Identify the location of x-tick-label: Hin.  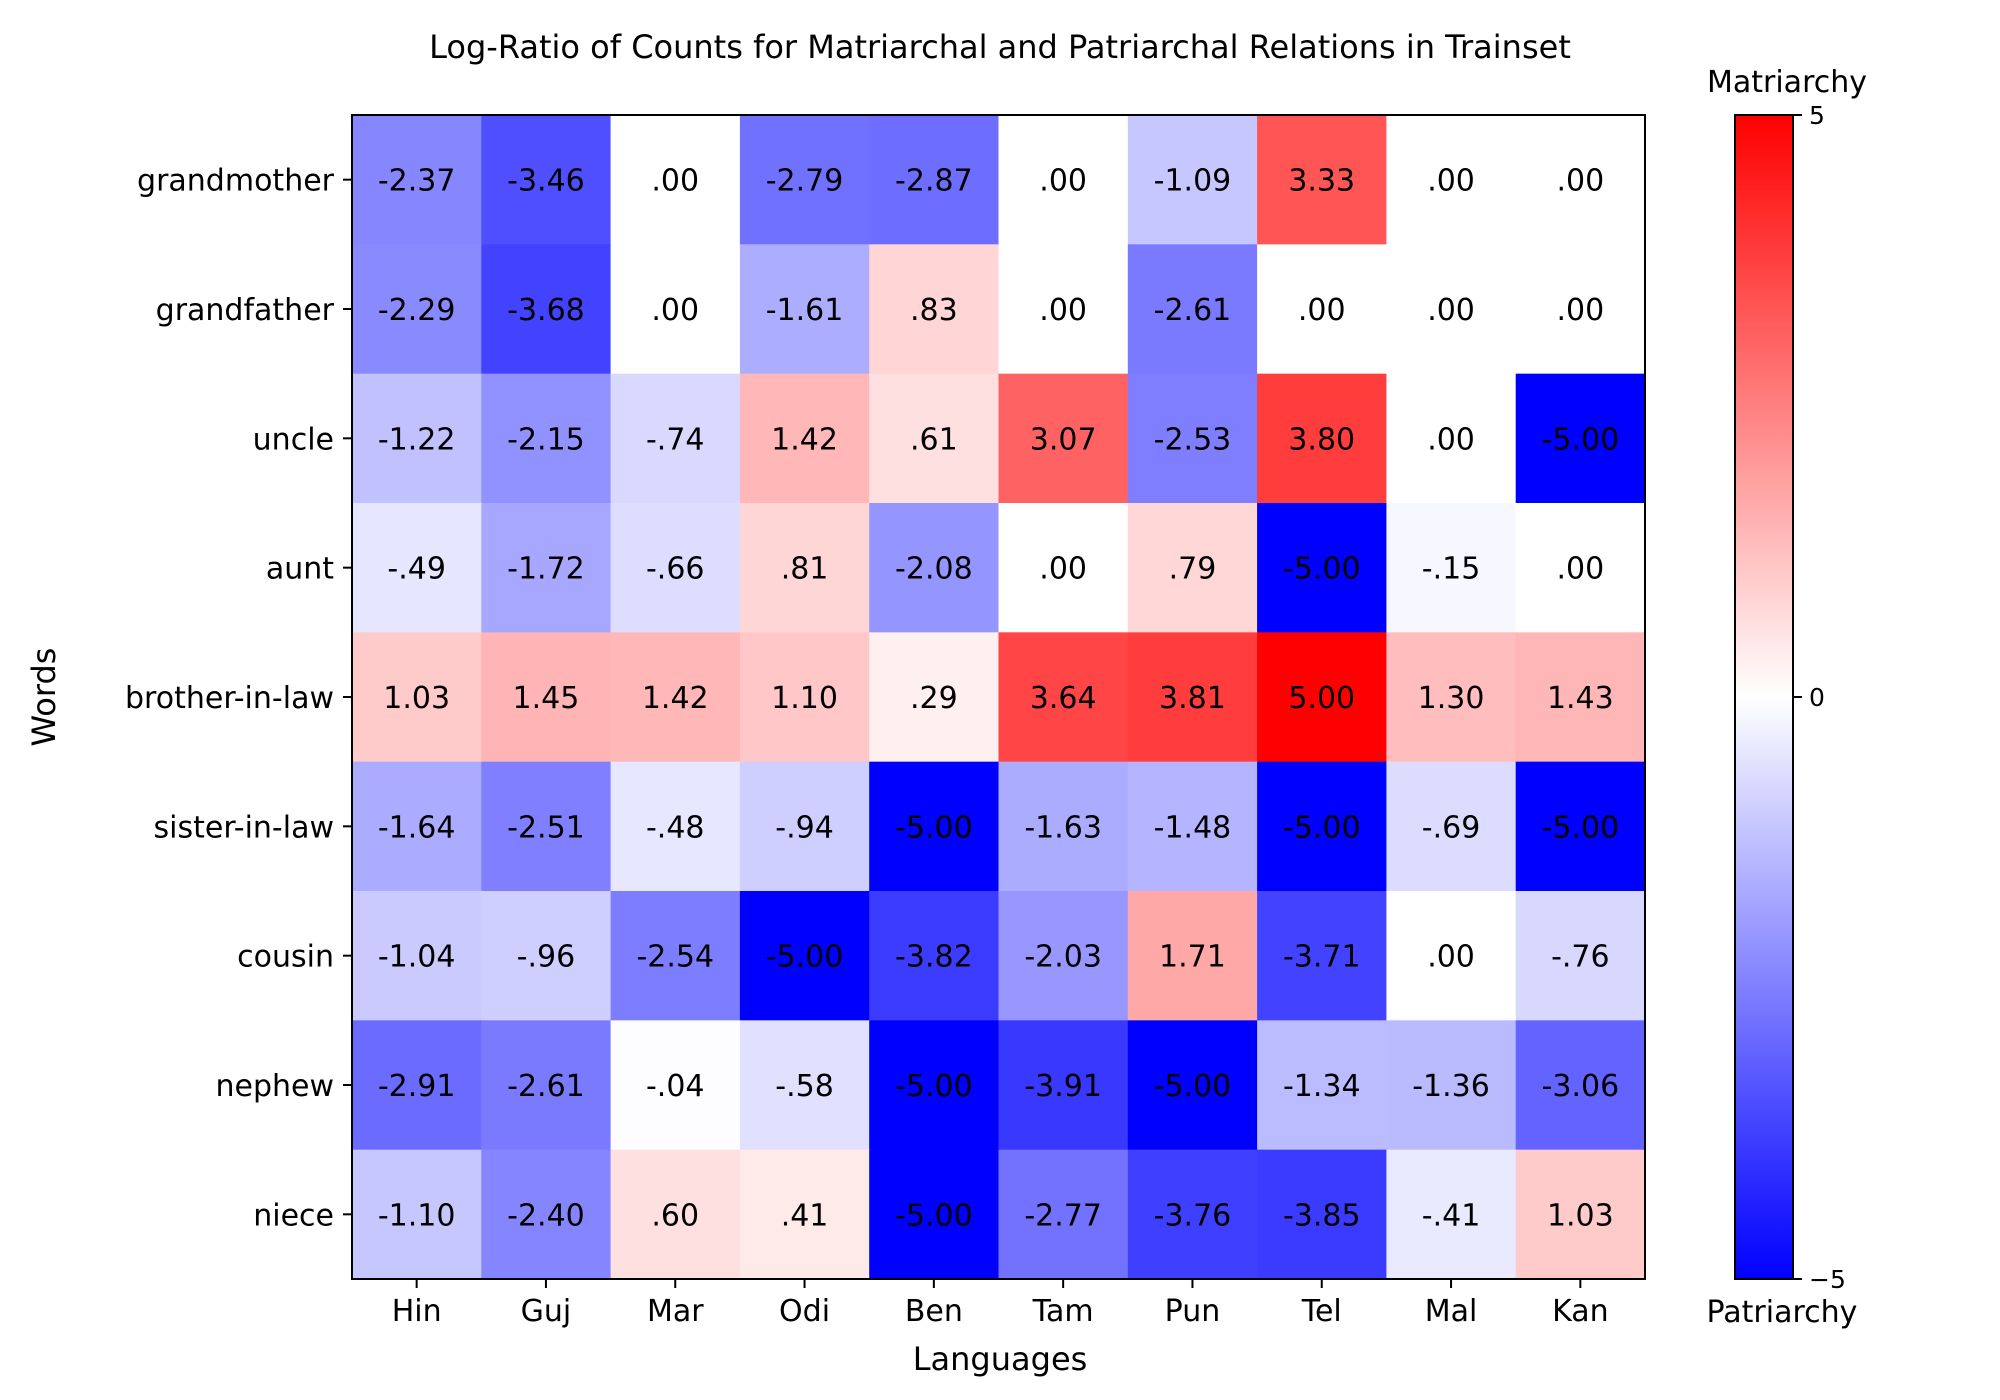
(417, 1311).